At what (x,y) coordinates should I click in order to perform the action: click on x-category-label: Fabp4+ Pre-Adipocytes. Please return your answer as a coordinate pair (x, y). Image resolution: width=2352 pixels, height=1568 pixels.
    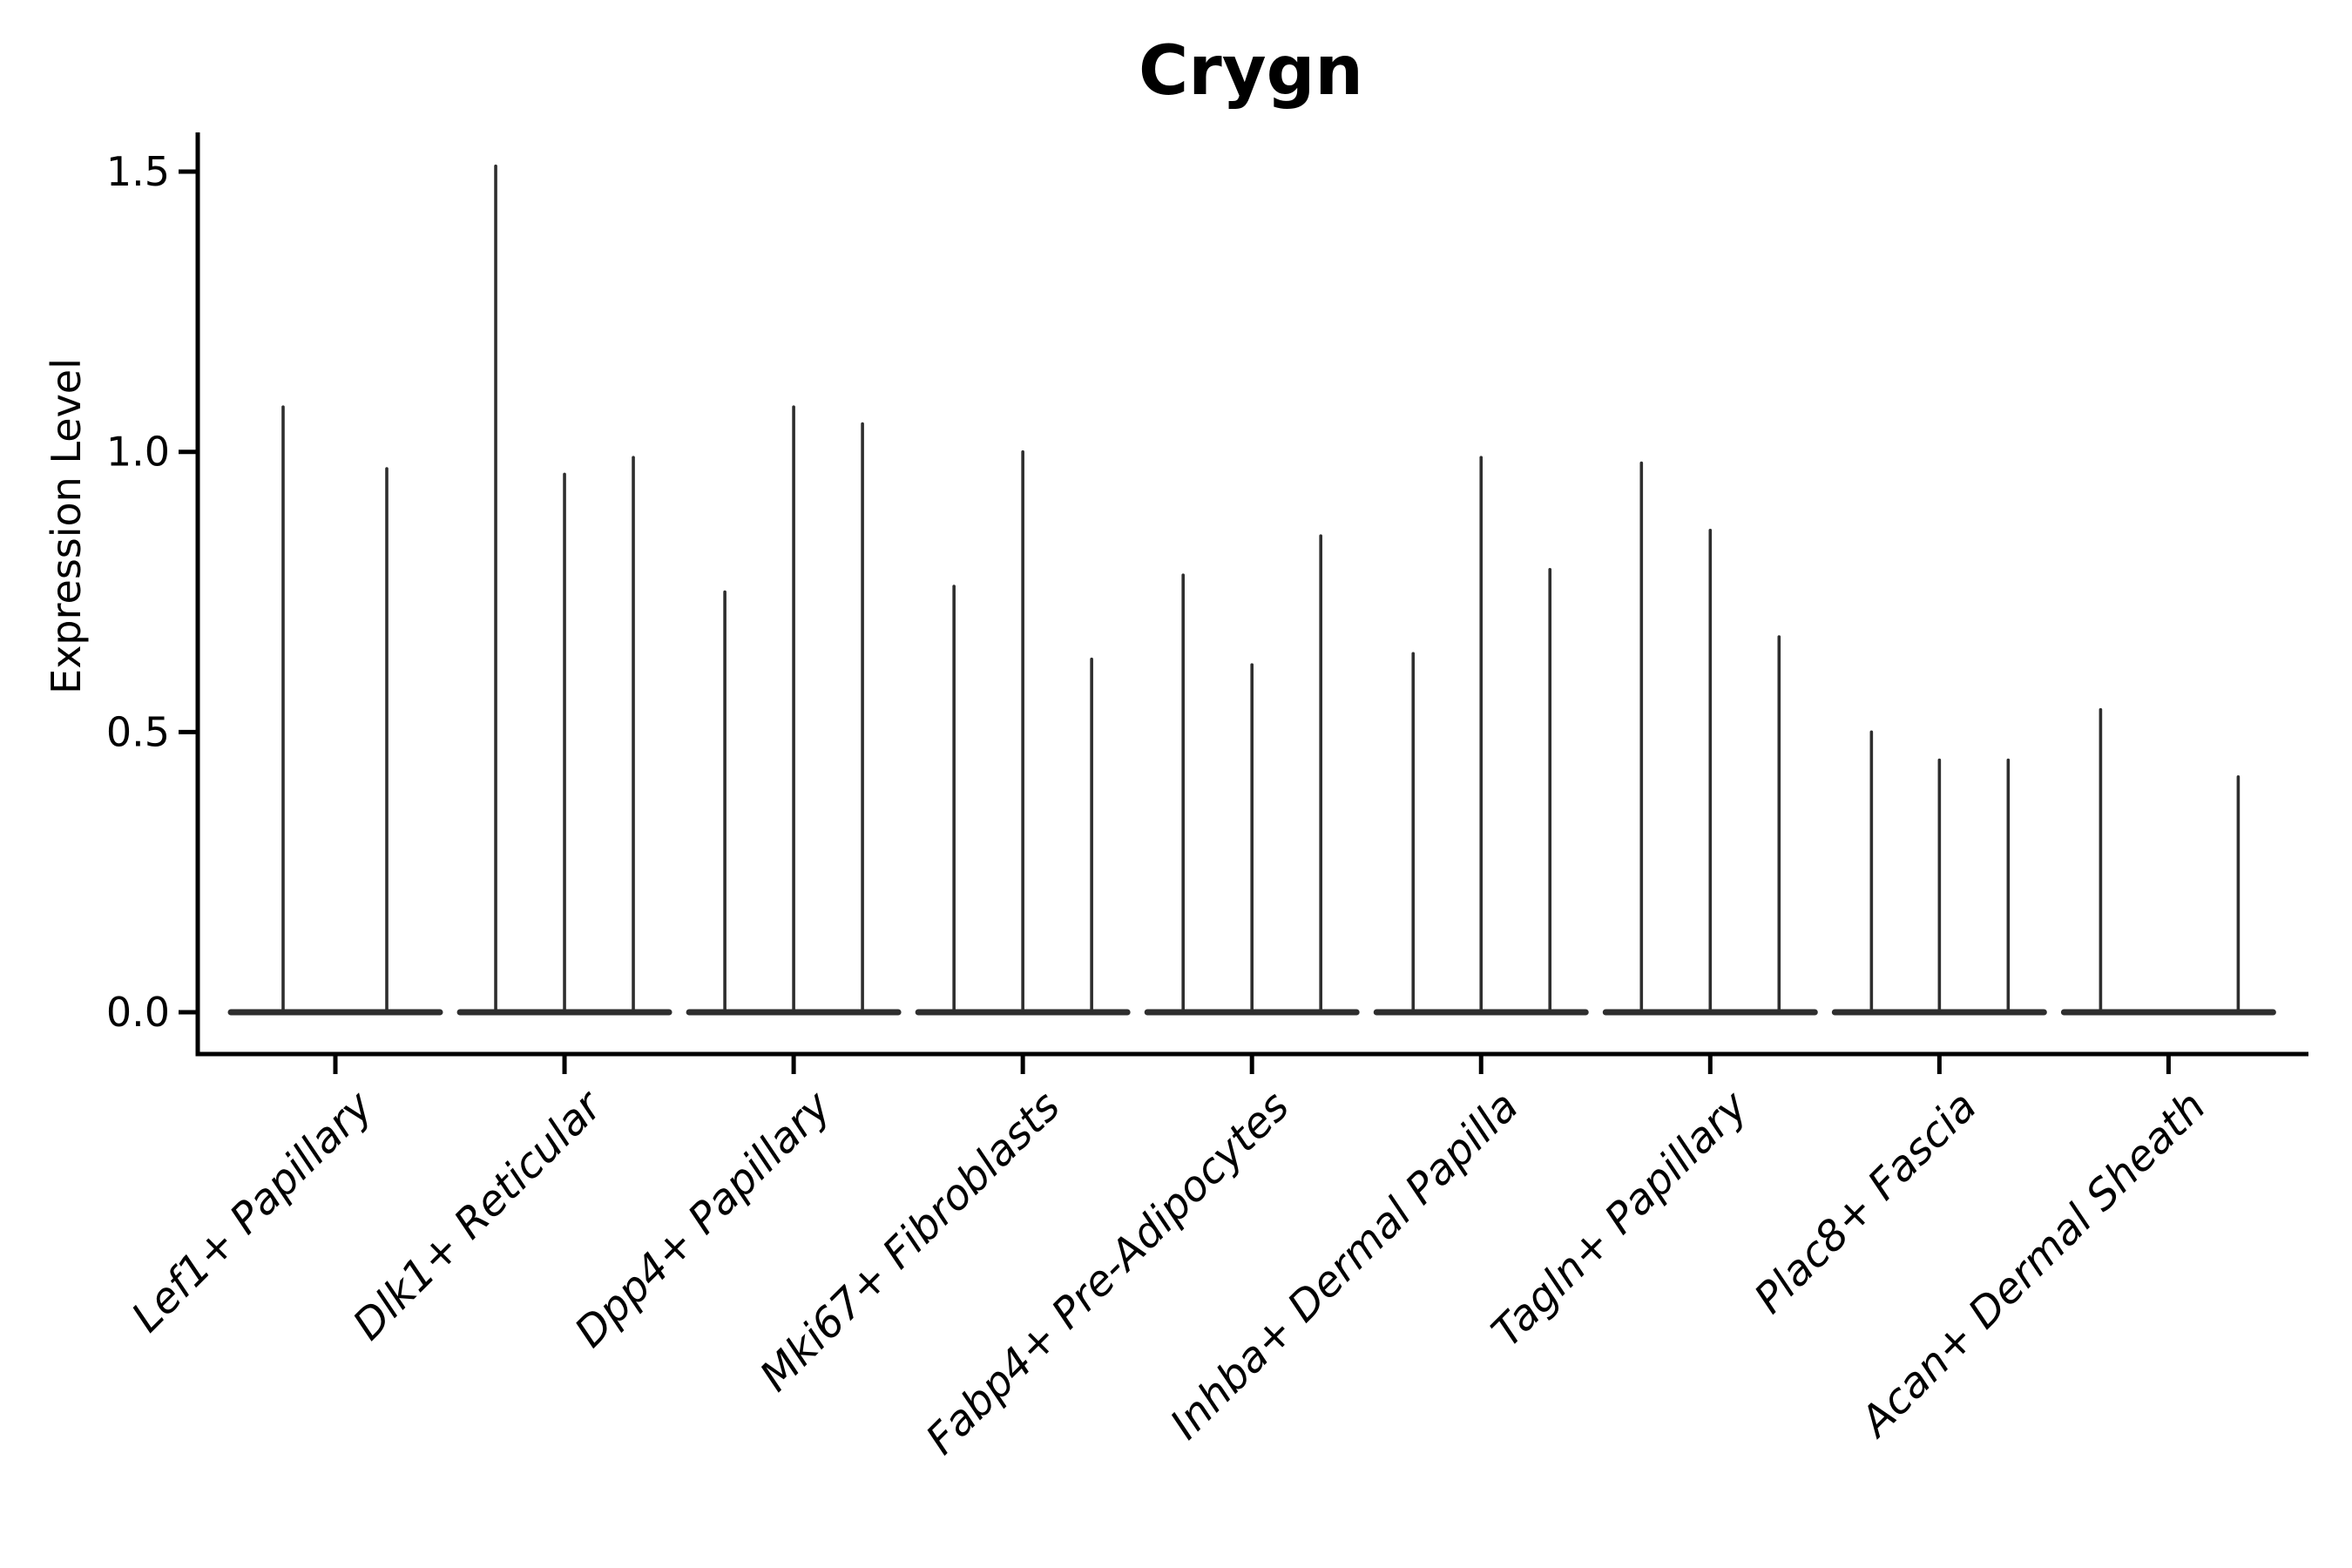
    Looking at the image, I should click on (1107, 1273).